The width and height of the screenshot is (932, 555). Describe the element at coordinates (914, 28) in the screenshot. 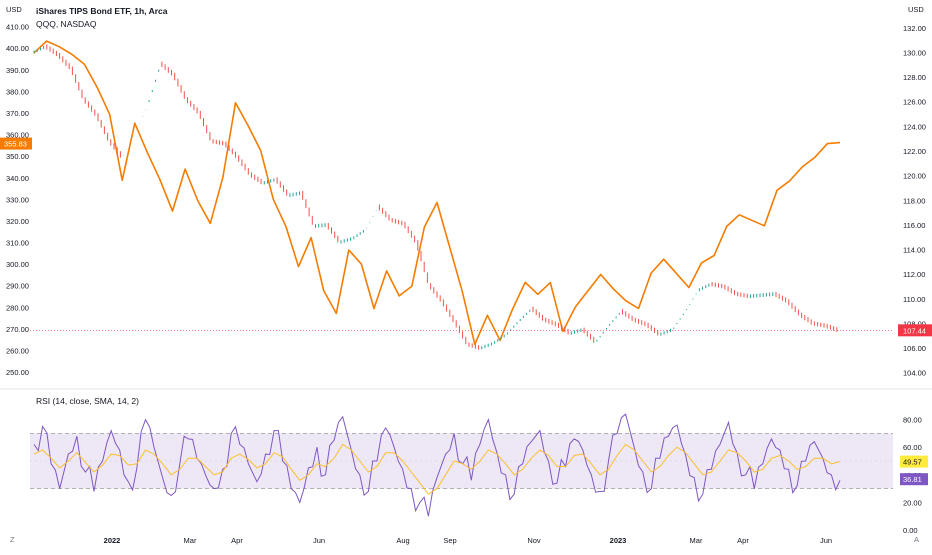

I see `right-axis-tick: 132.00` at that location.